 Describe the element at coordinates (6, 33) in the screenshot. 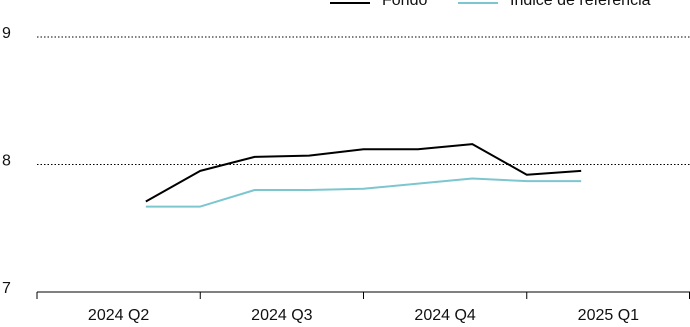

I see `y-tick-label: 9` at that location.